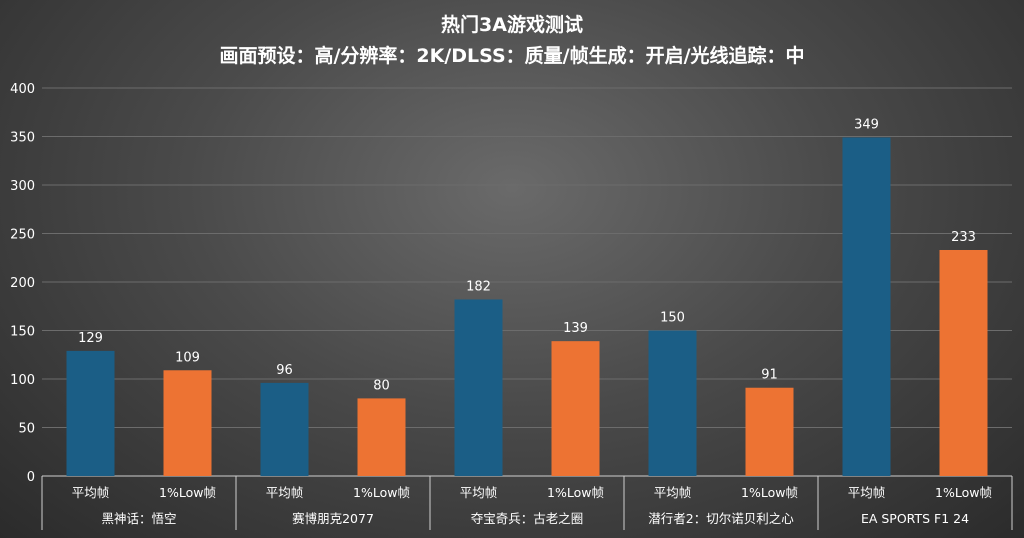  What do you see at coordinates (22, 186) in the screenshot?
I see `y-tick-label: 300` at bounding box center [22, 186].